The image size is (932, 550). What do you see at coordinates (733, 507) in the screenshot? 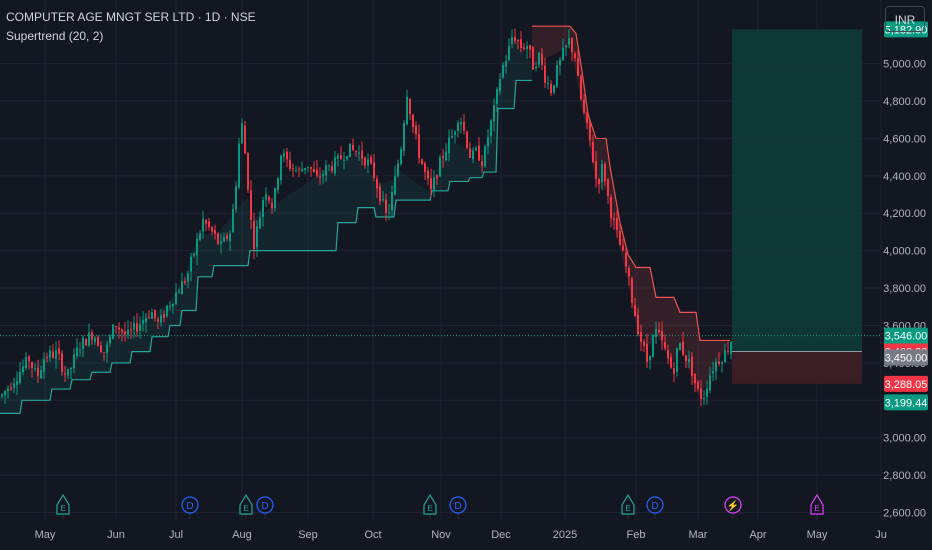
I see `split-marker: ⚡` at bounding box center [733, 507].